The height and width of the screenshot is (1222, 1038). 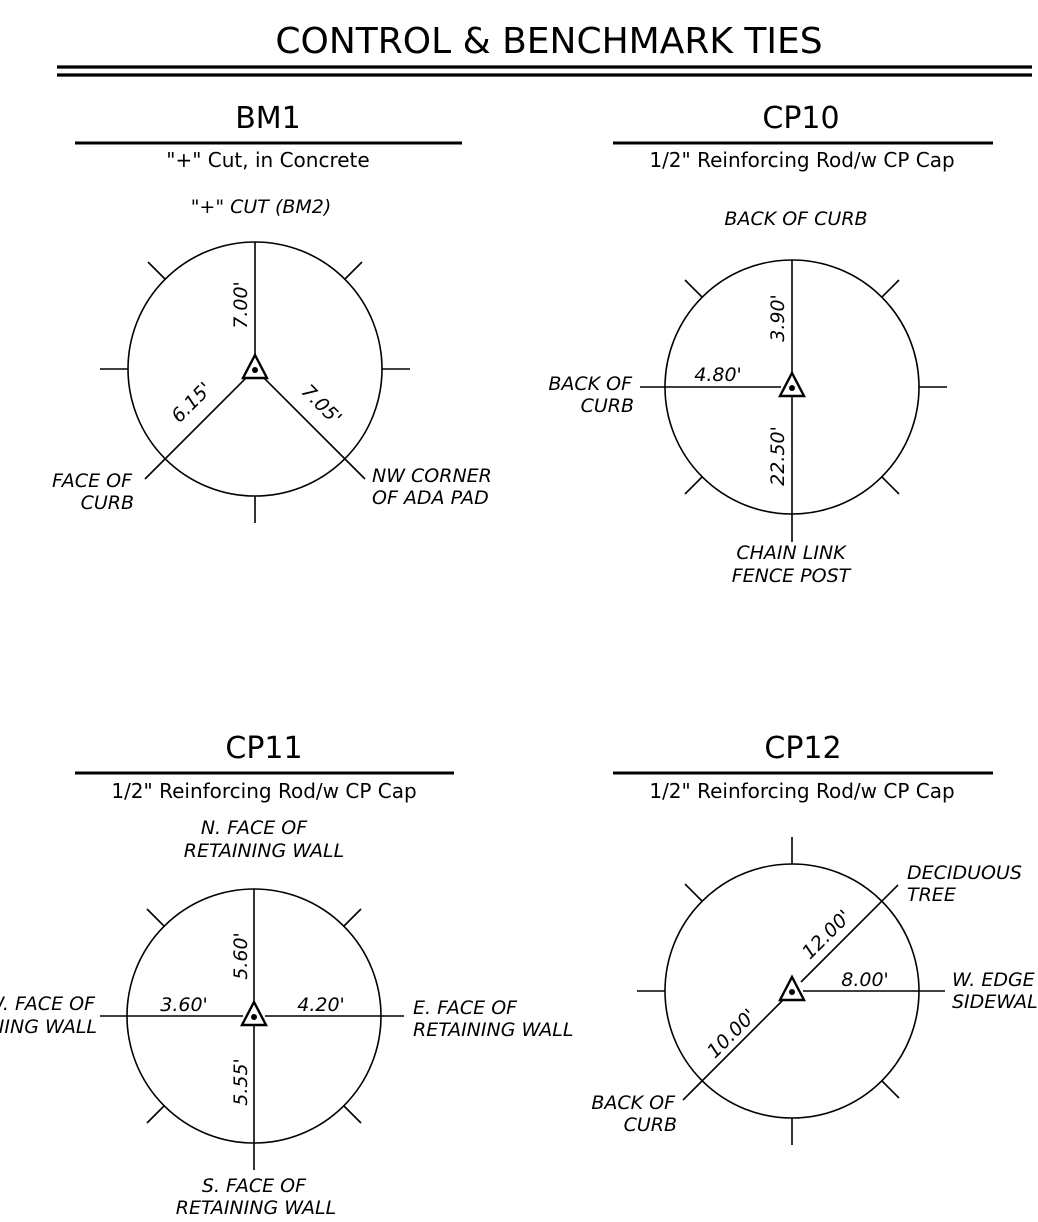 What do you see at coordinates (607, 406) in the screenshot?
I see `label-west-line2: CURB` at bounding box center [607, 406].